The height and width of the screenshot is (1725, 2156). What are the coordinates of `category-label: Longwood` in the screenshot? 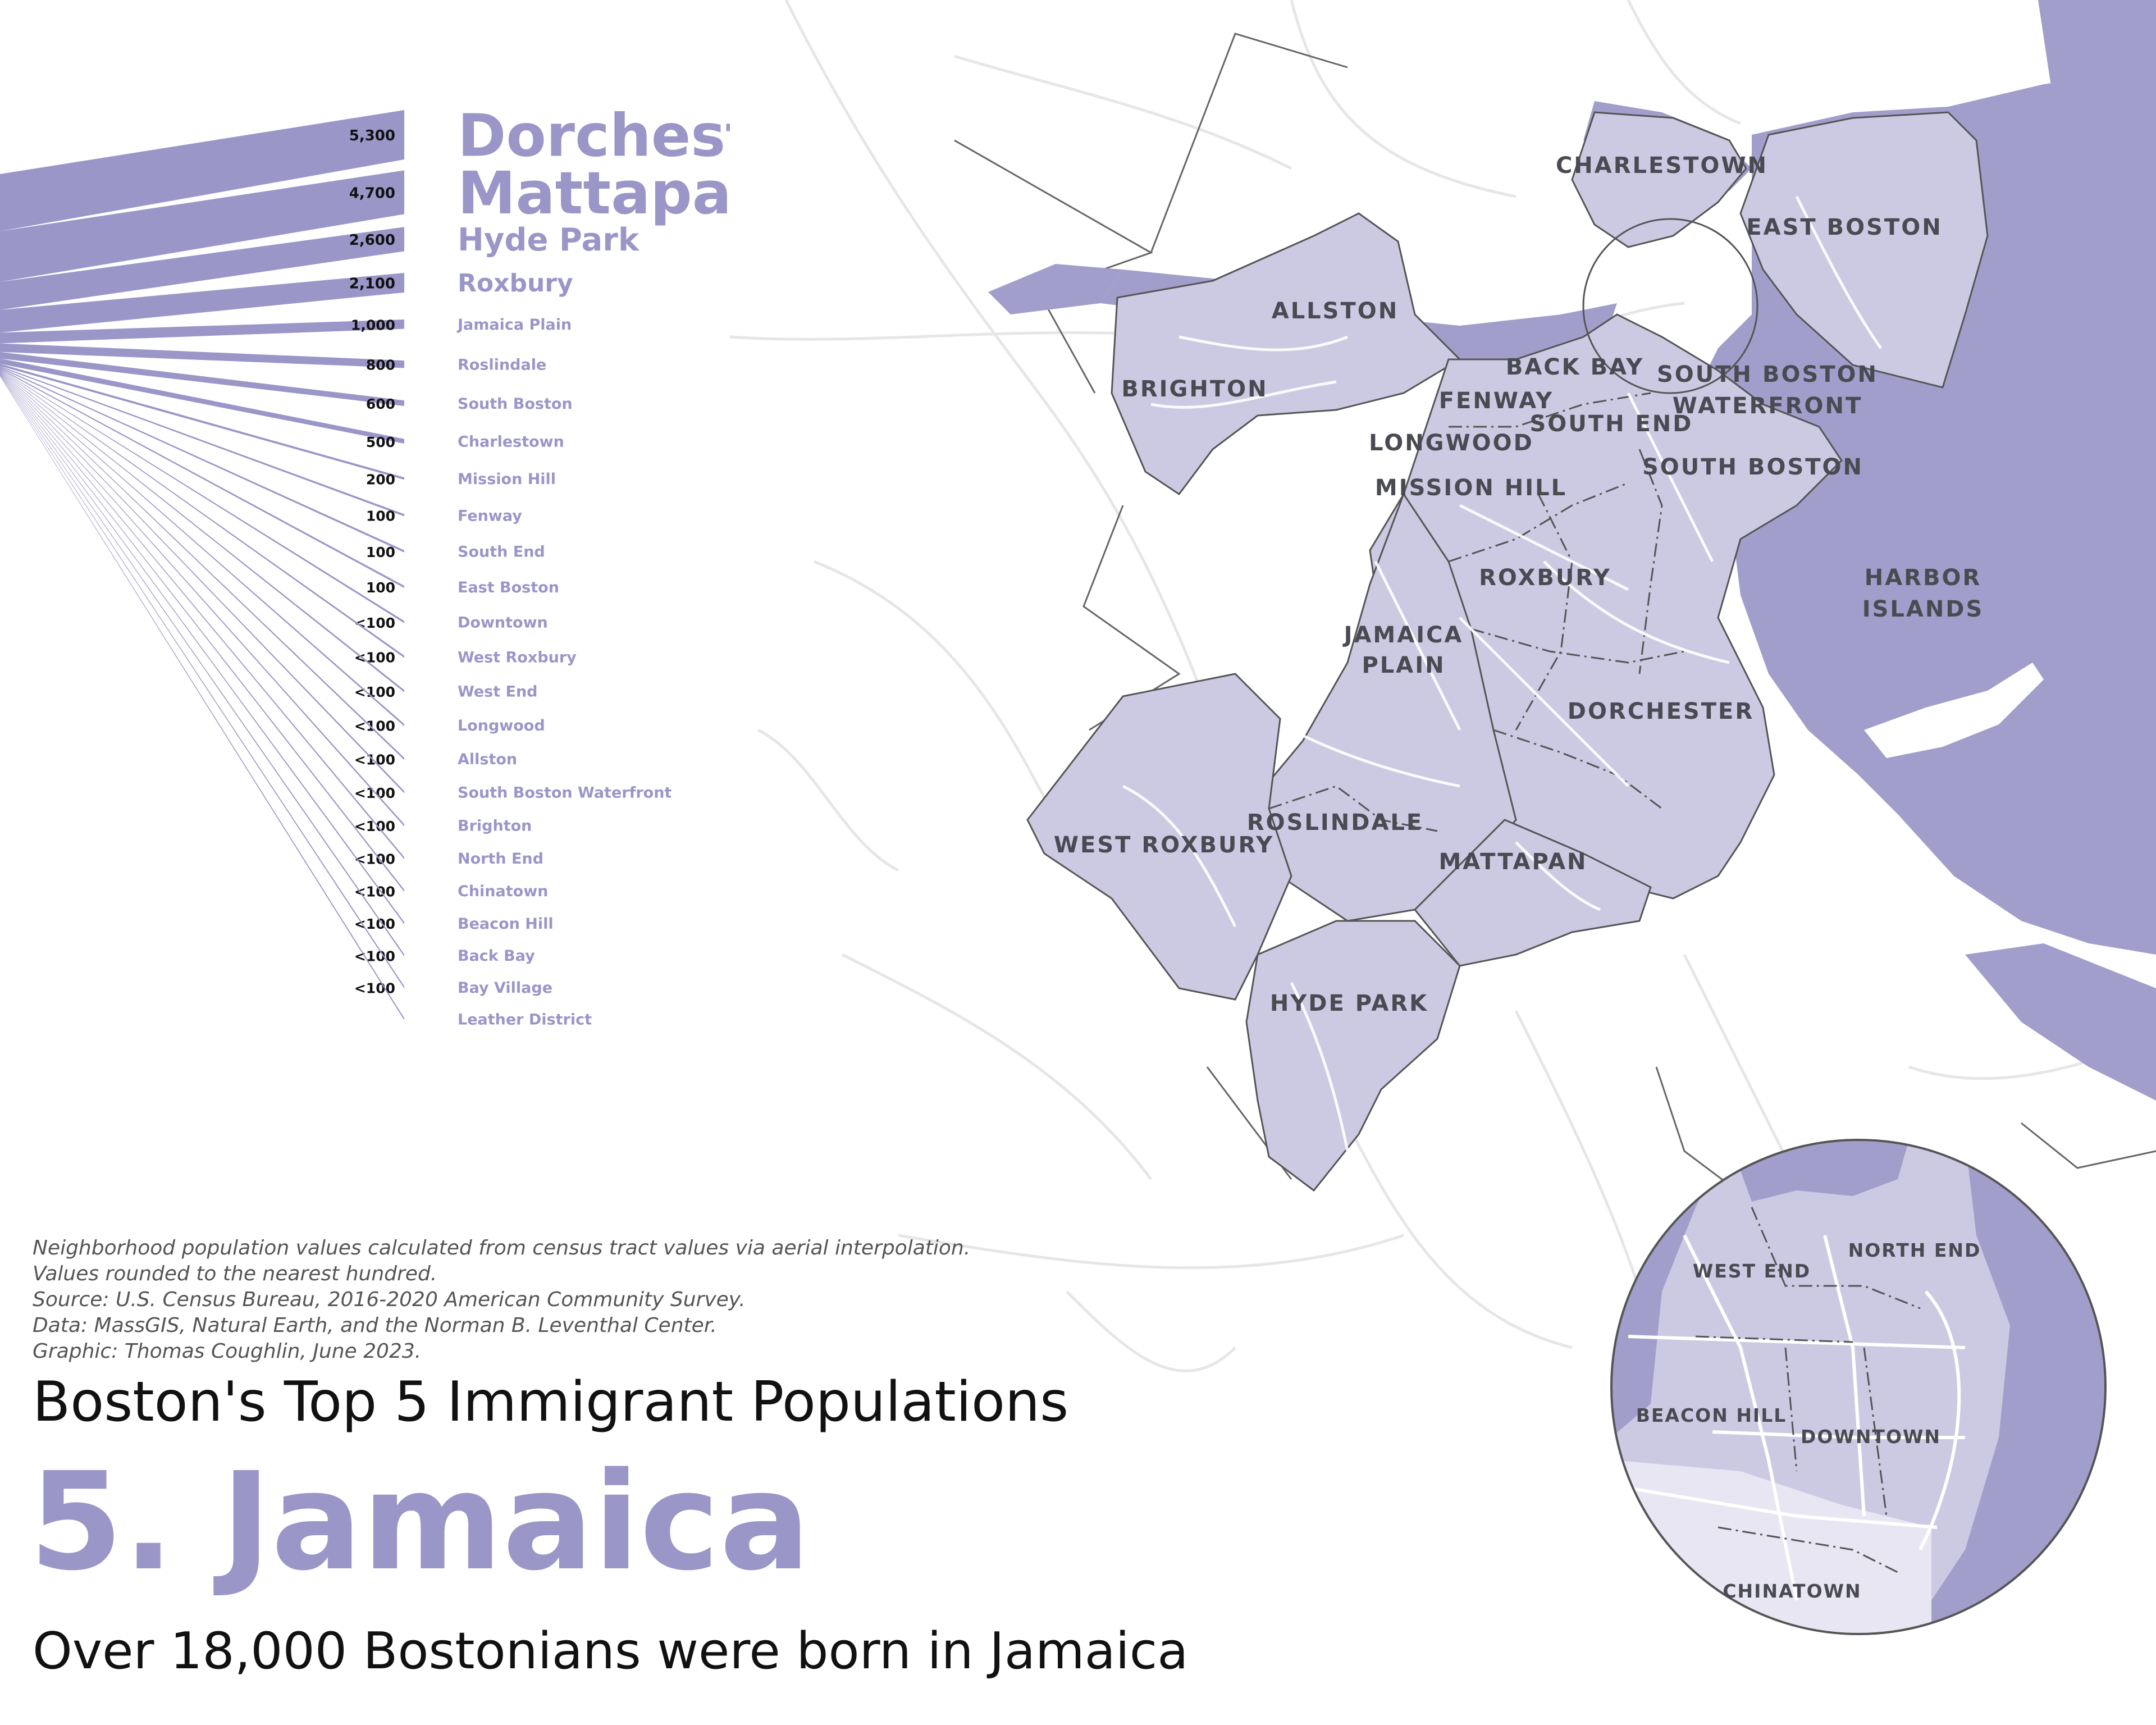 It's located at (501, 725).